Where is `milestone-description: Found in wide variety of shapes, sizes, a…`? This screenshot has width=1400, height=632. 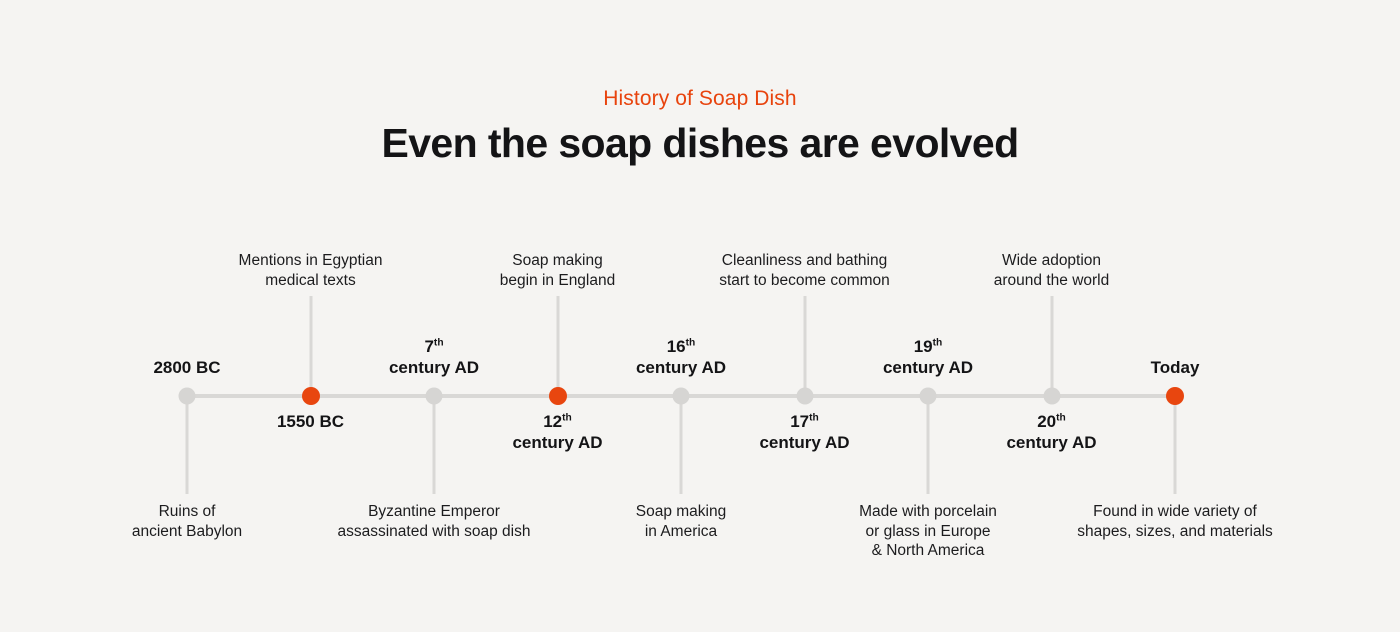
milestone-description: Found in wide variety of shapes, sizes, a… is located at coordinates (1175, 521).